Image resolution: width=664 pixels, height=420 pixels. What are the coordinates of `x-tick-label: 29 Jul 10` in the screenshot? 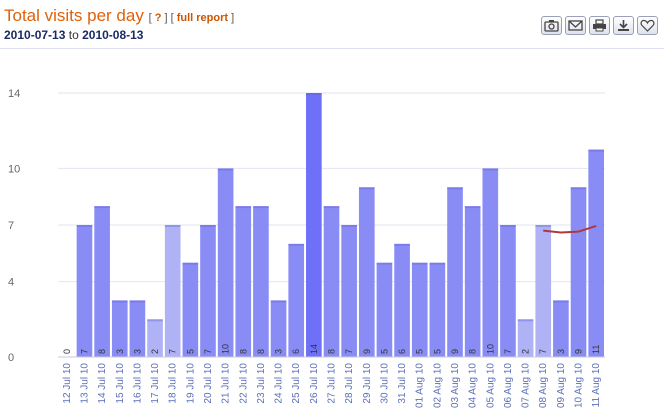 It's located at (367, 383).